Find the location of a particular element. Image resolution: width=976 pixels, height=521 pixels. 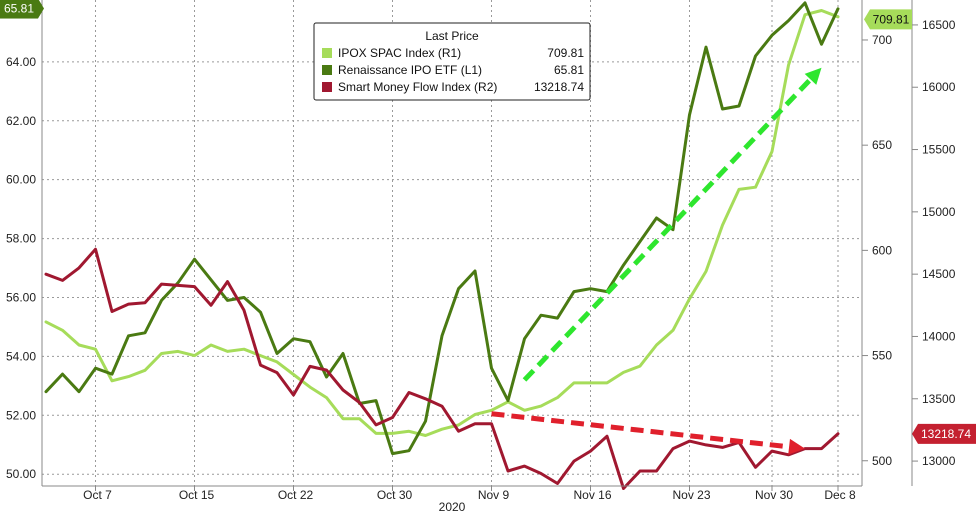

y-left-tick-label: 54.00 is located at coordinates (21, 356).